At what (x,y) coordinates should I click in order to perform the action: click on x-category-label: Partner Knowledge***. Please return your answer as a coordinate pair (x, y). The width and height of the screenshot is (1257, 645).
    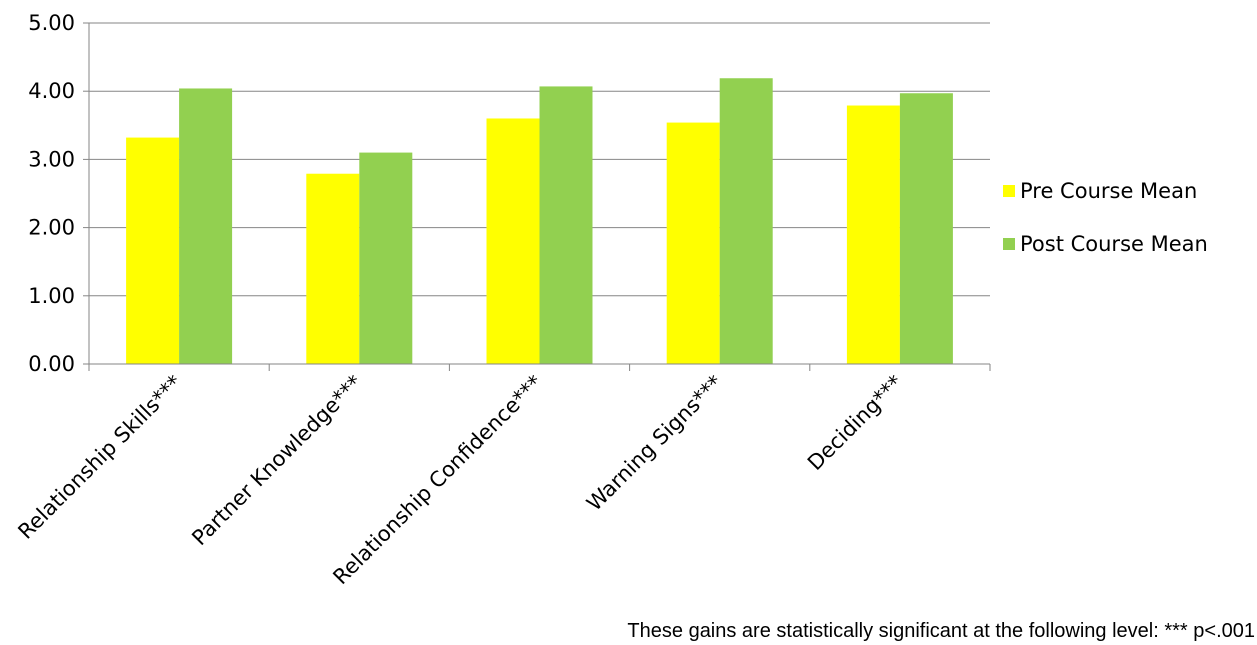
    Looking at the image, I should click on (277, 461).